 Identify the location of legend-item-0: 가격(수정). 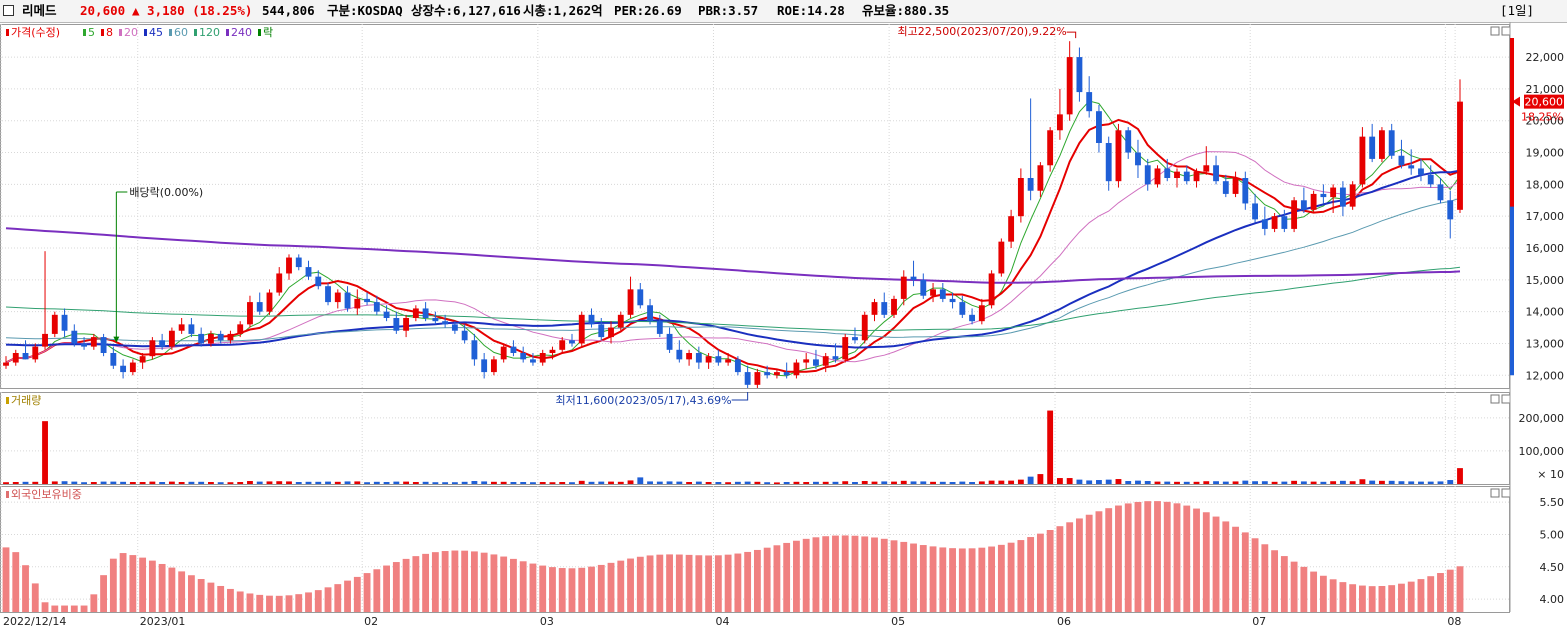
(35, 32).